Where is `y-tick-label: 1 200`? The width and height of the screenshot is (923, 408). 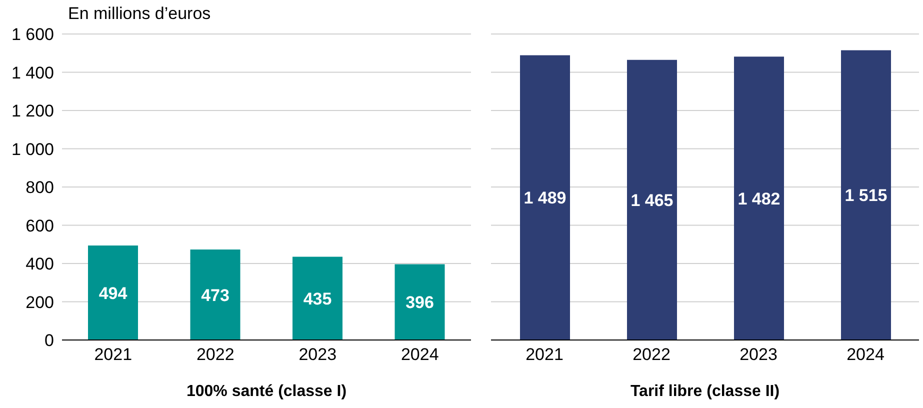
y-tick-label: 1 200 is located at coordinates (32, 111).